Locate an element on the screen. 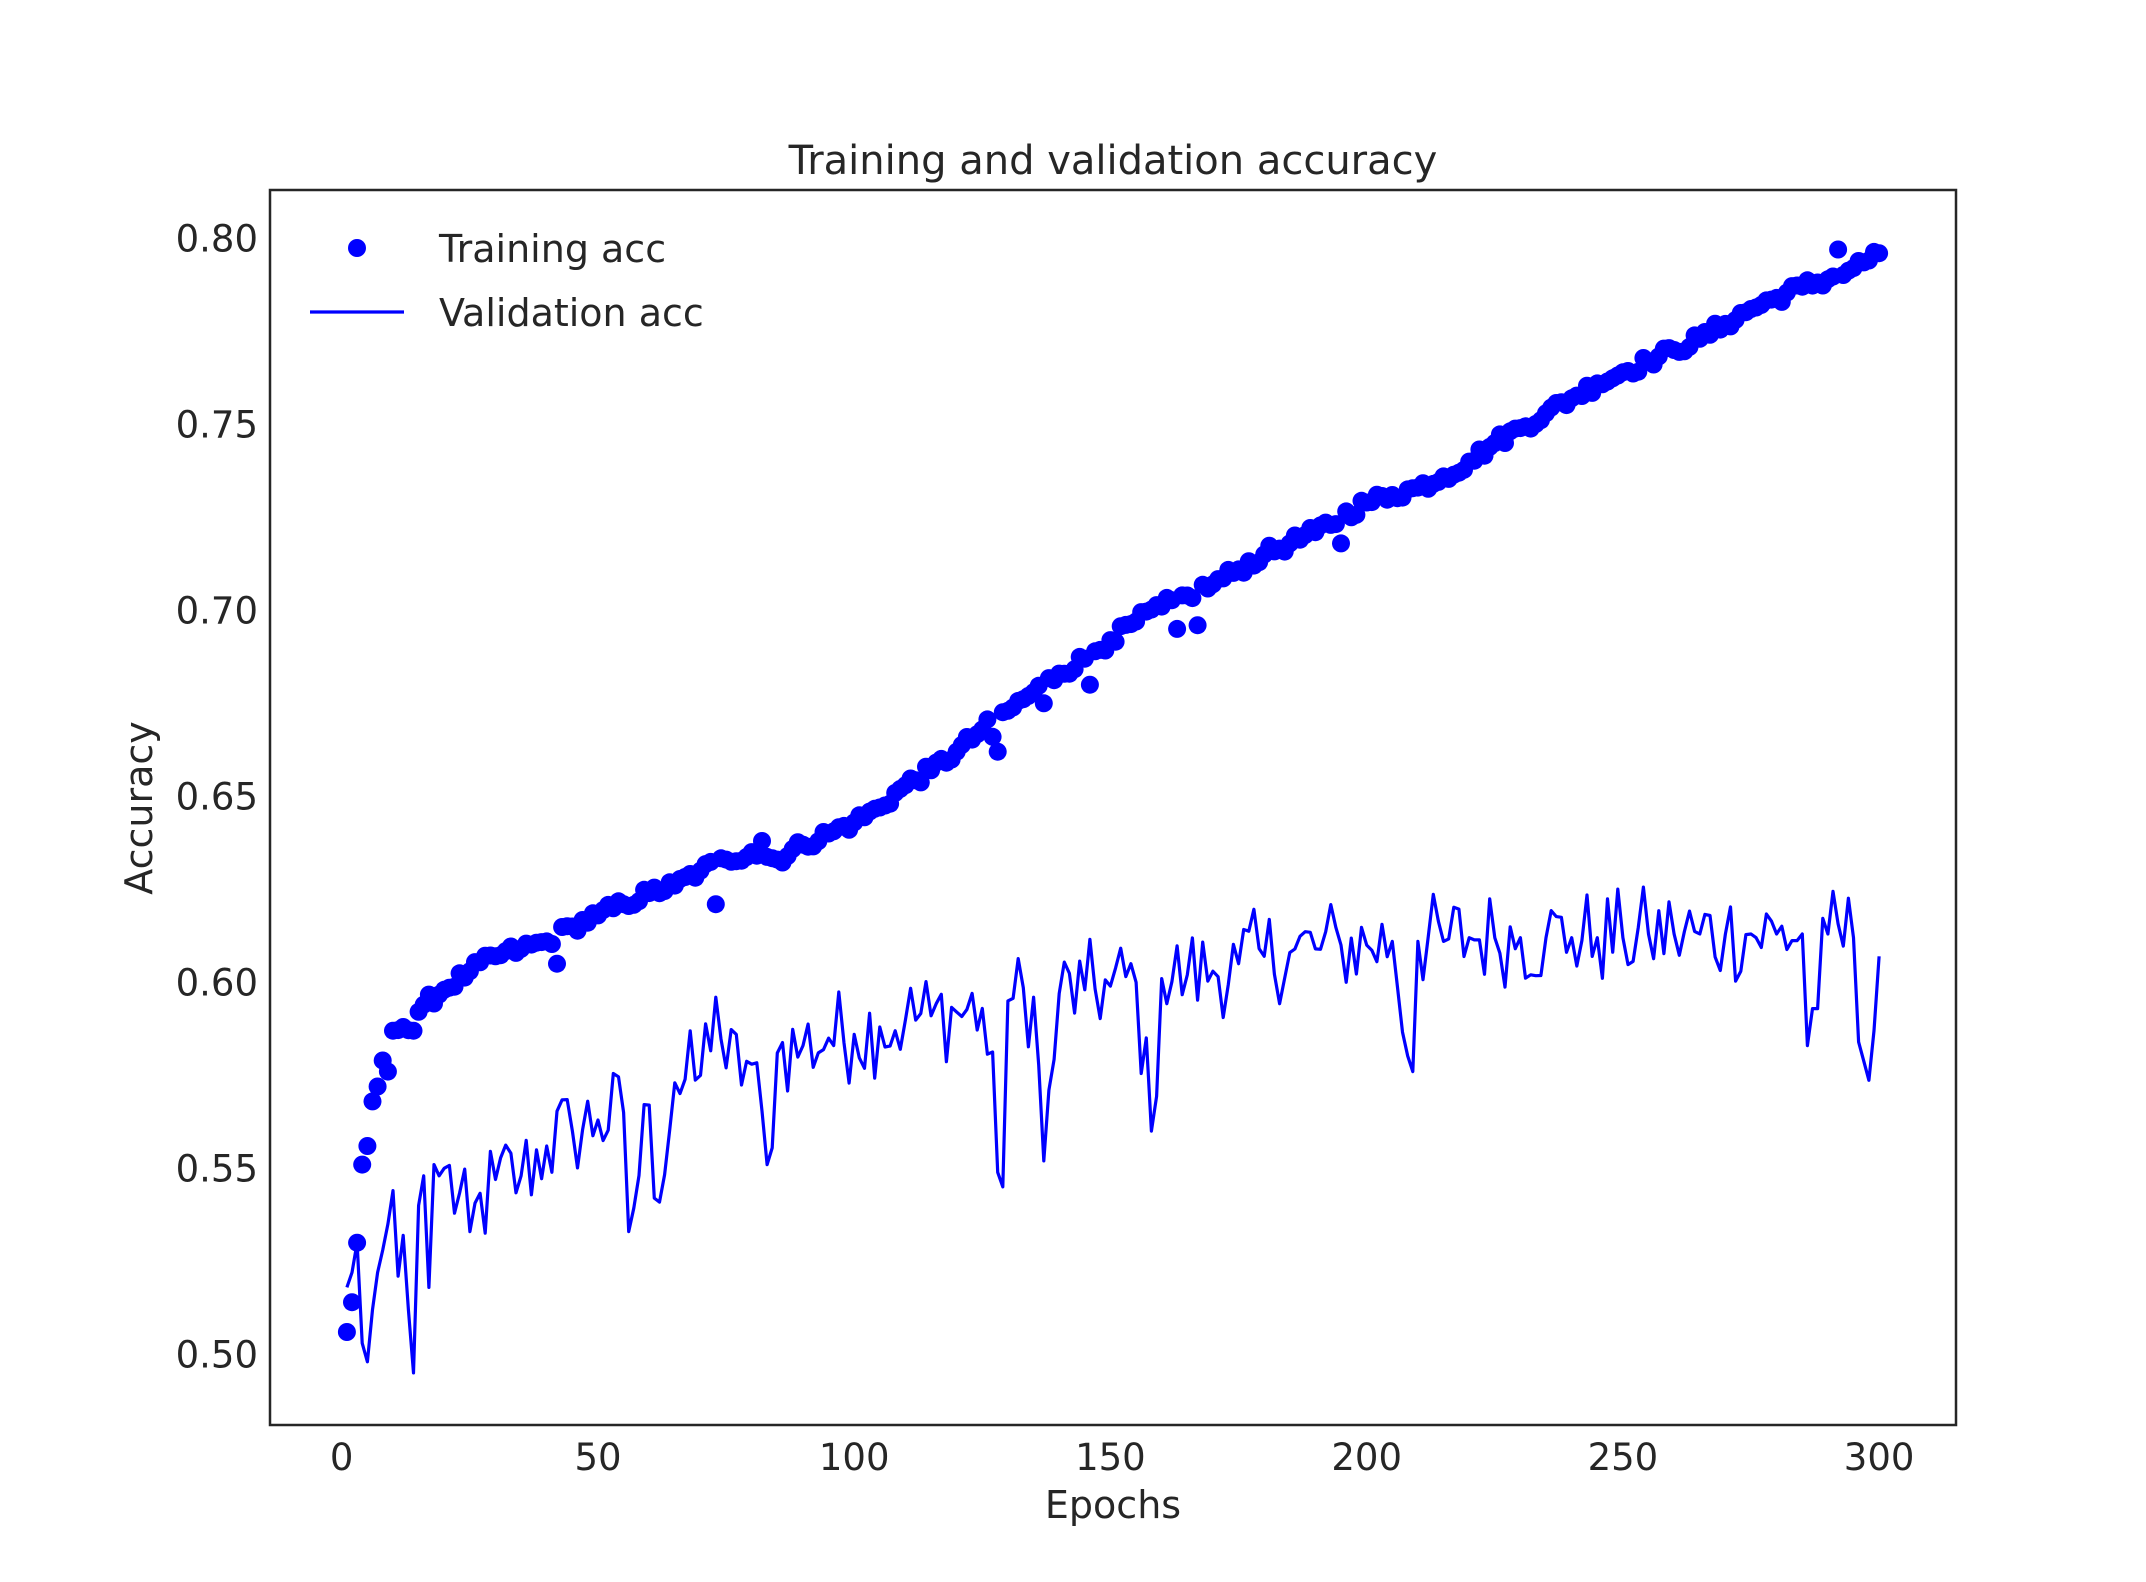 Image resolution: width=2146 pixels, height=1582 pixels. y-tick-label: 0.60 is located at coordinates (217, 982).